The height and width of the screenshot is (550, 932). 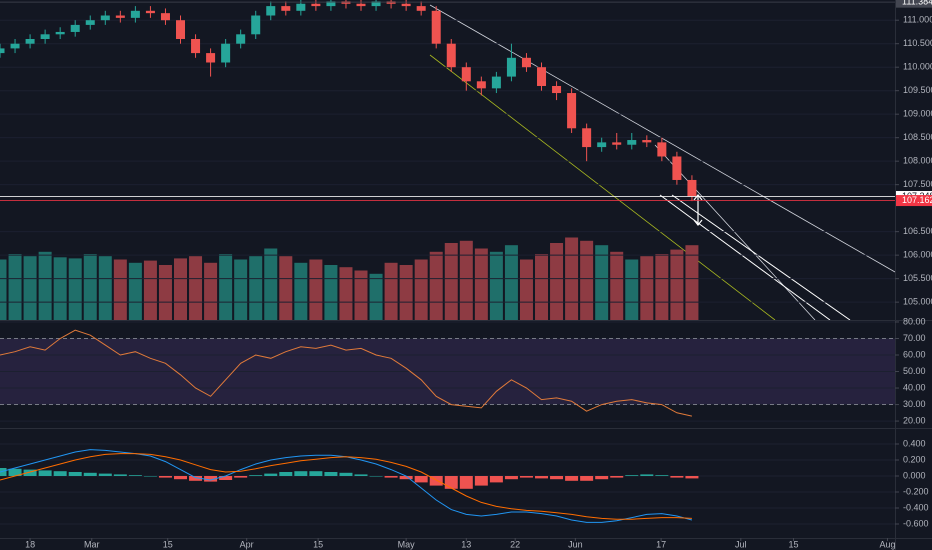 What do you see at coordinates (914, 371) in the screenshot?
I see `y-tick-label: 50.00` at bounding box center [914, 371].